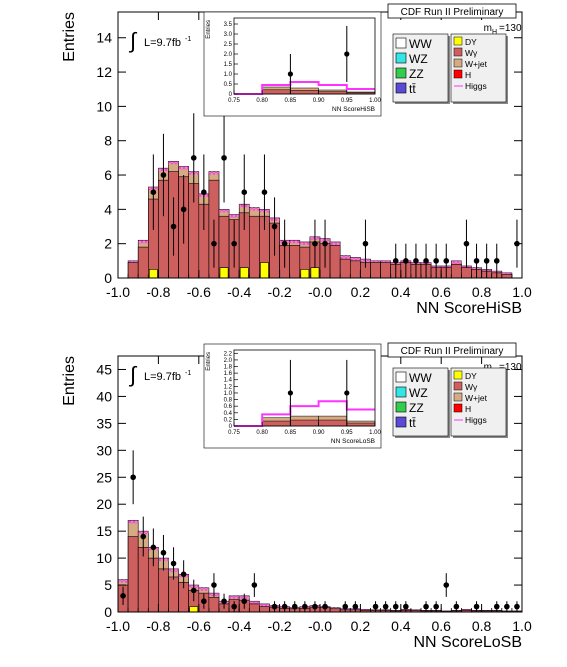 The height and width of the screenshot is (667, 567). What do you see at coordinates (239, 626) in the screenshot?
I see `x-tick-label: -0.4` at bounding box center [239, 626].